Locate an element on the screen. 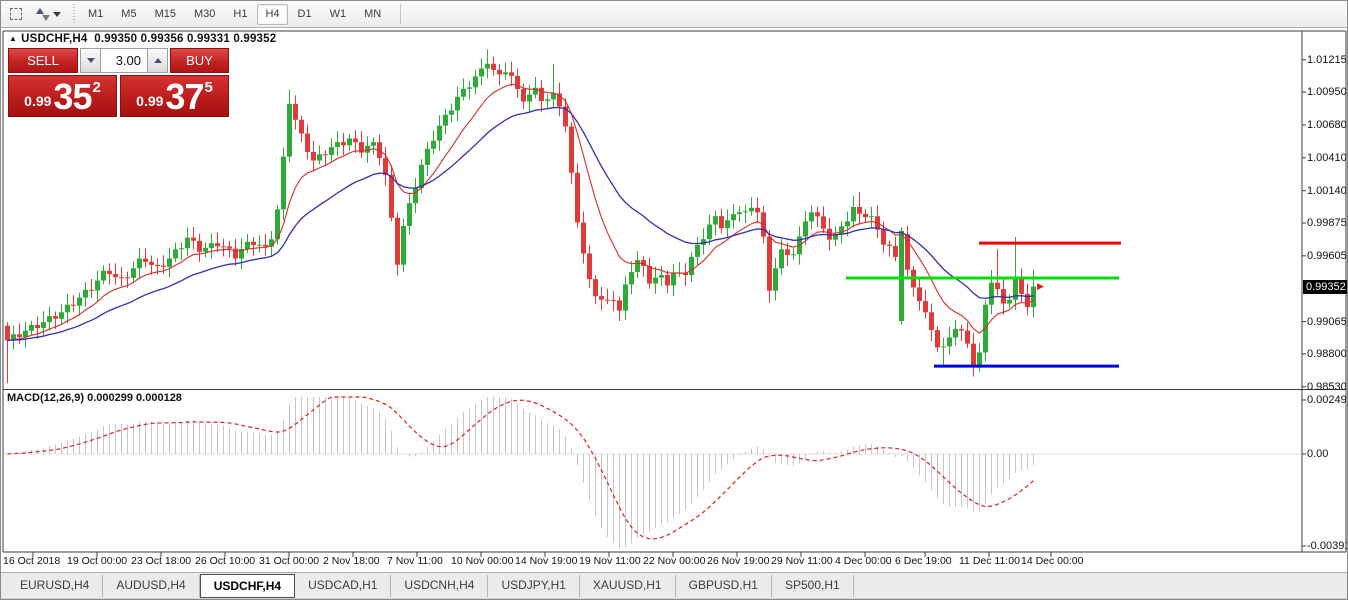 The image size is (1348, 600). buy-button: BUY is located at coordinates (199, 60).